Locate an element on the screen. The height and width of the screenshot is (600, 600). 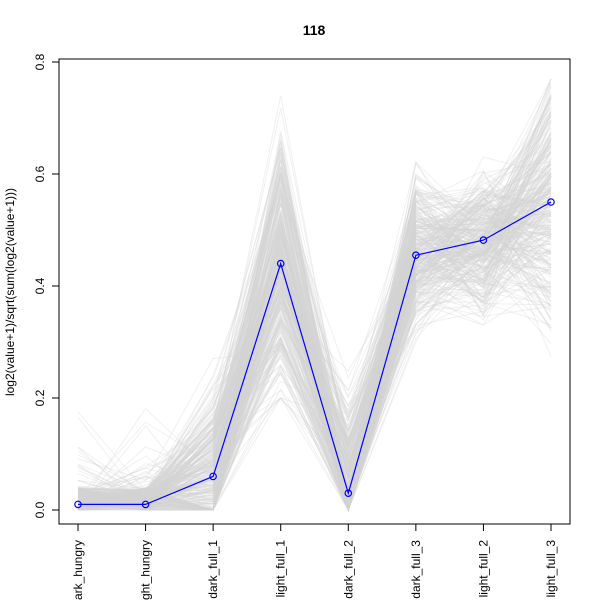
x-tick-label: light_hungry is located at coordinates (146, 570).